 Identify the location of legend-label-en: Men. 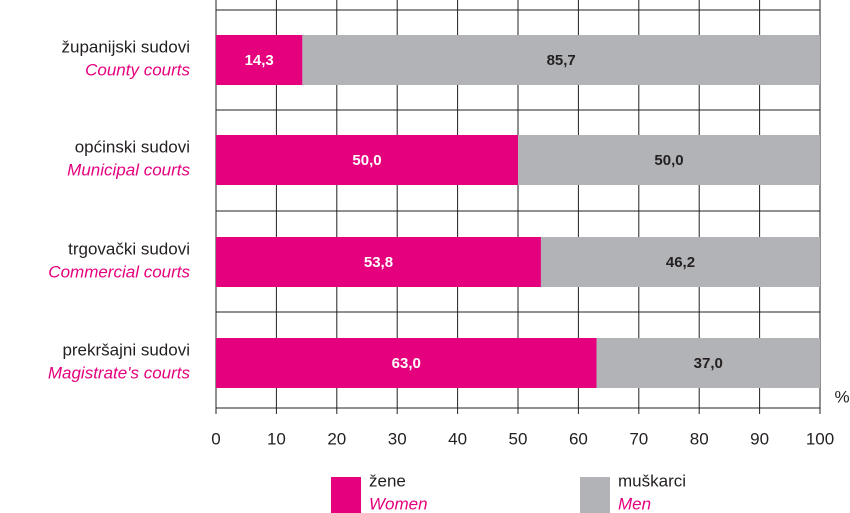
(634, 503).